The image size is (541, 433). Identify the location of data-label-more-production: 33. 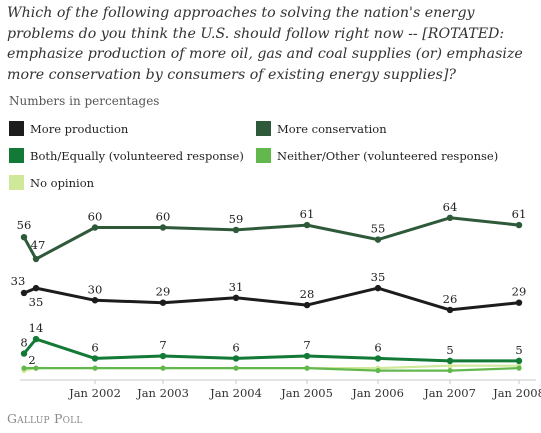
(18, 281).